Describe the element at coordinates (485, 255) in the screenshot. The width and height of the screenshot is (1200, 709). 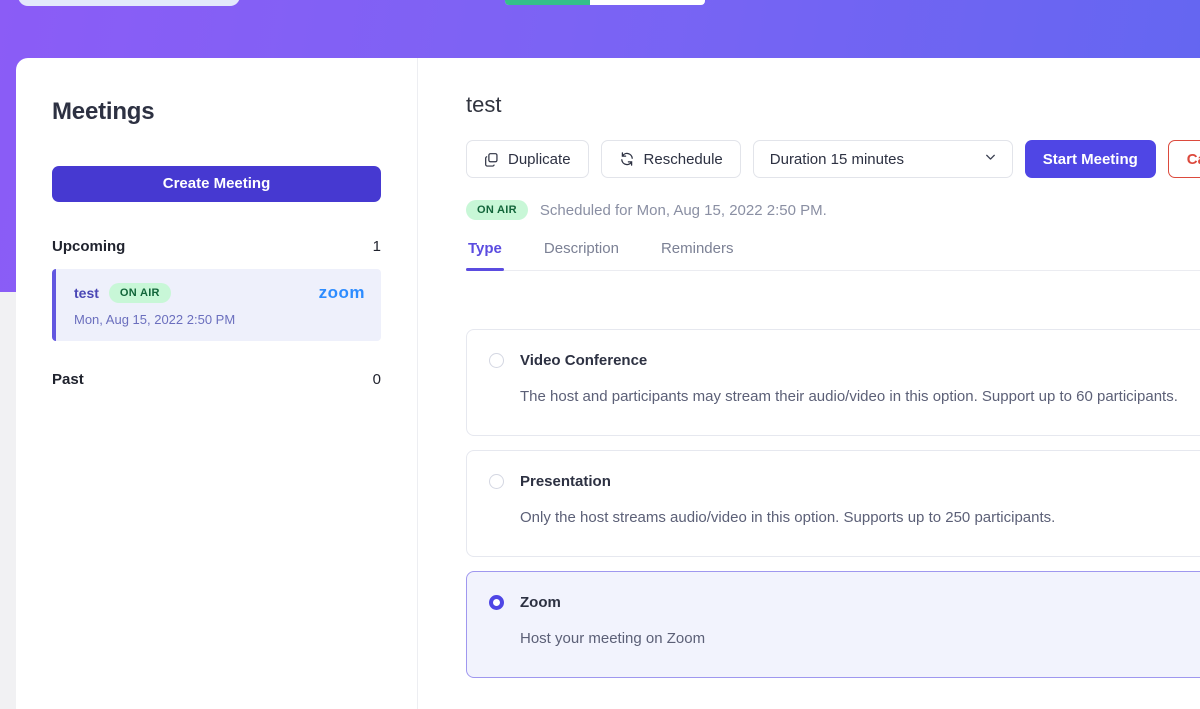
I see `tab-type: Type` at that location.